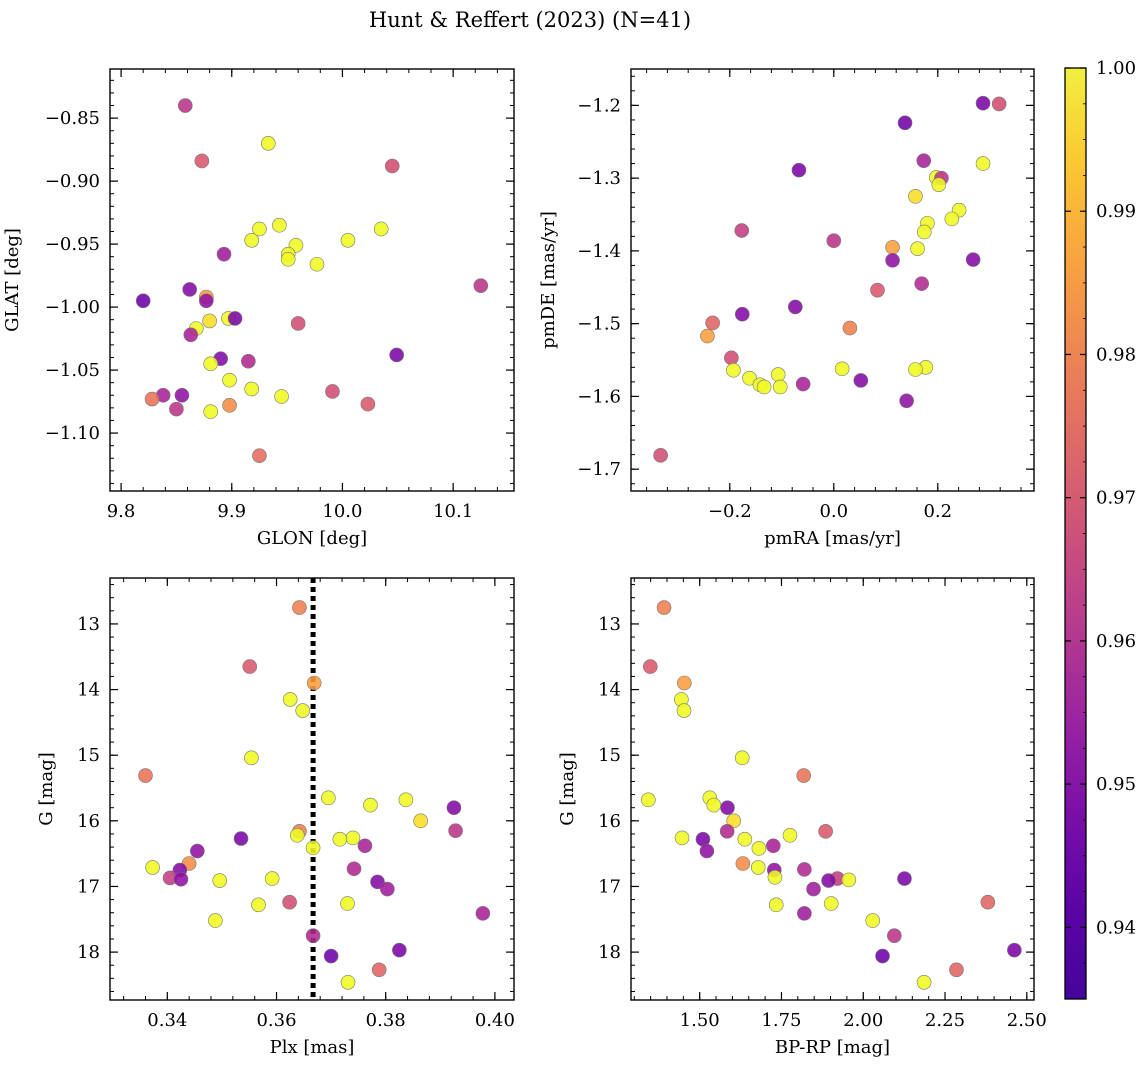 The height and width of the screenshot is (1068, 1148). Describe the element at coordinates (781, 1020) in the screenshot. I see `x-tick-label: 1.75` at that location.